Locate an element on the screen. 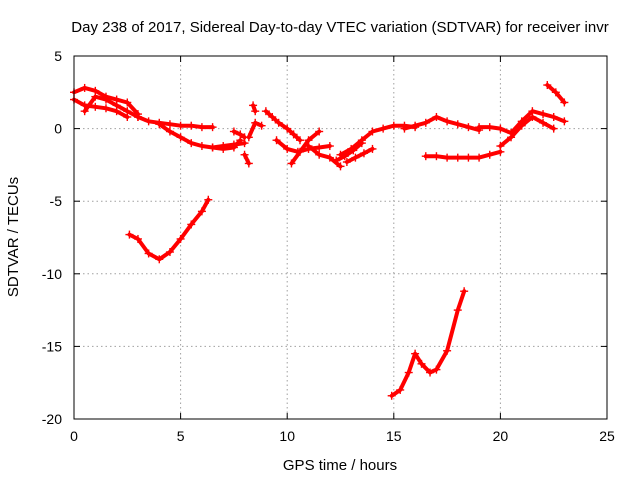 The height and width of the screenshot is (480, 640). x-tick-label: 0 is located at coordinates (74, 436).